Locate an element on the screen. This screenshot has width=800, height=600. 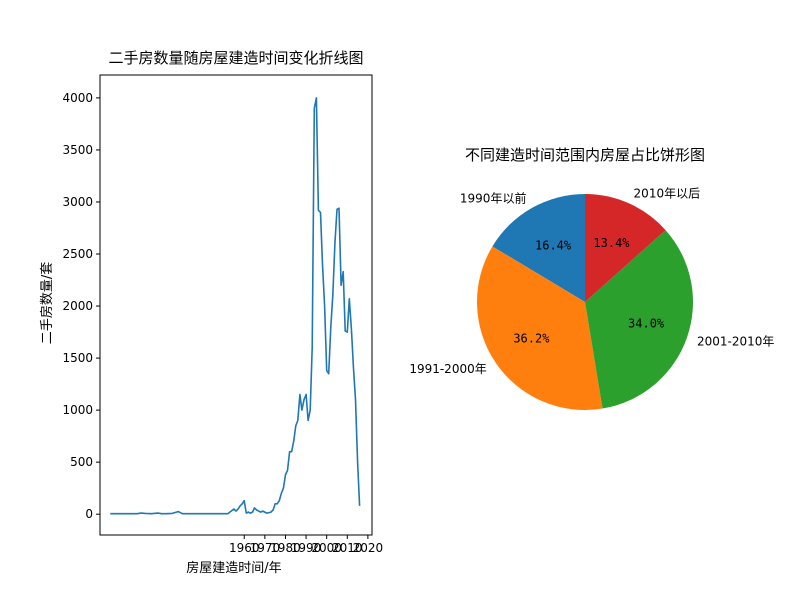
y-tick-label: 0 is located at coordinates (89, 514).